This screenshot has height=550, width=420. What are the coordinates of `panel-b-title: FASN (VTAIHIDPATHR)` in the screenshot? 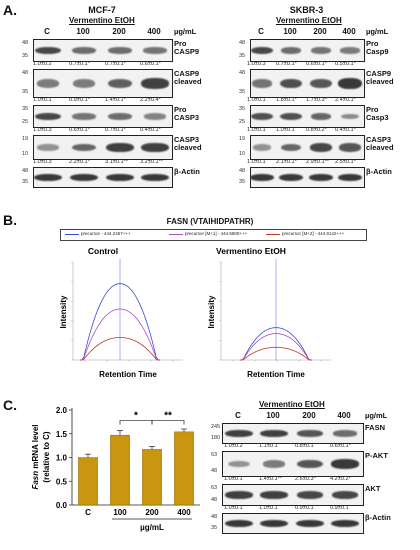 It's located at (210, 221).